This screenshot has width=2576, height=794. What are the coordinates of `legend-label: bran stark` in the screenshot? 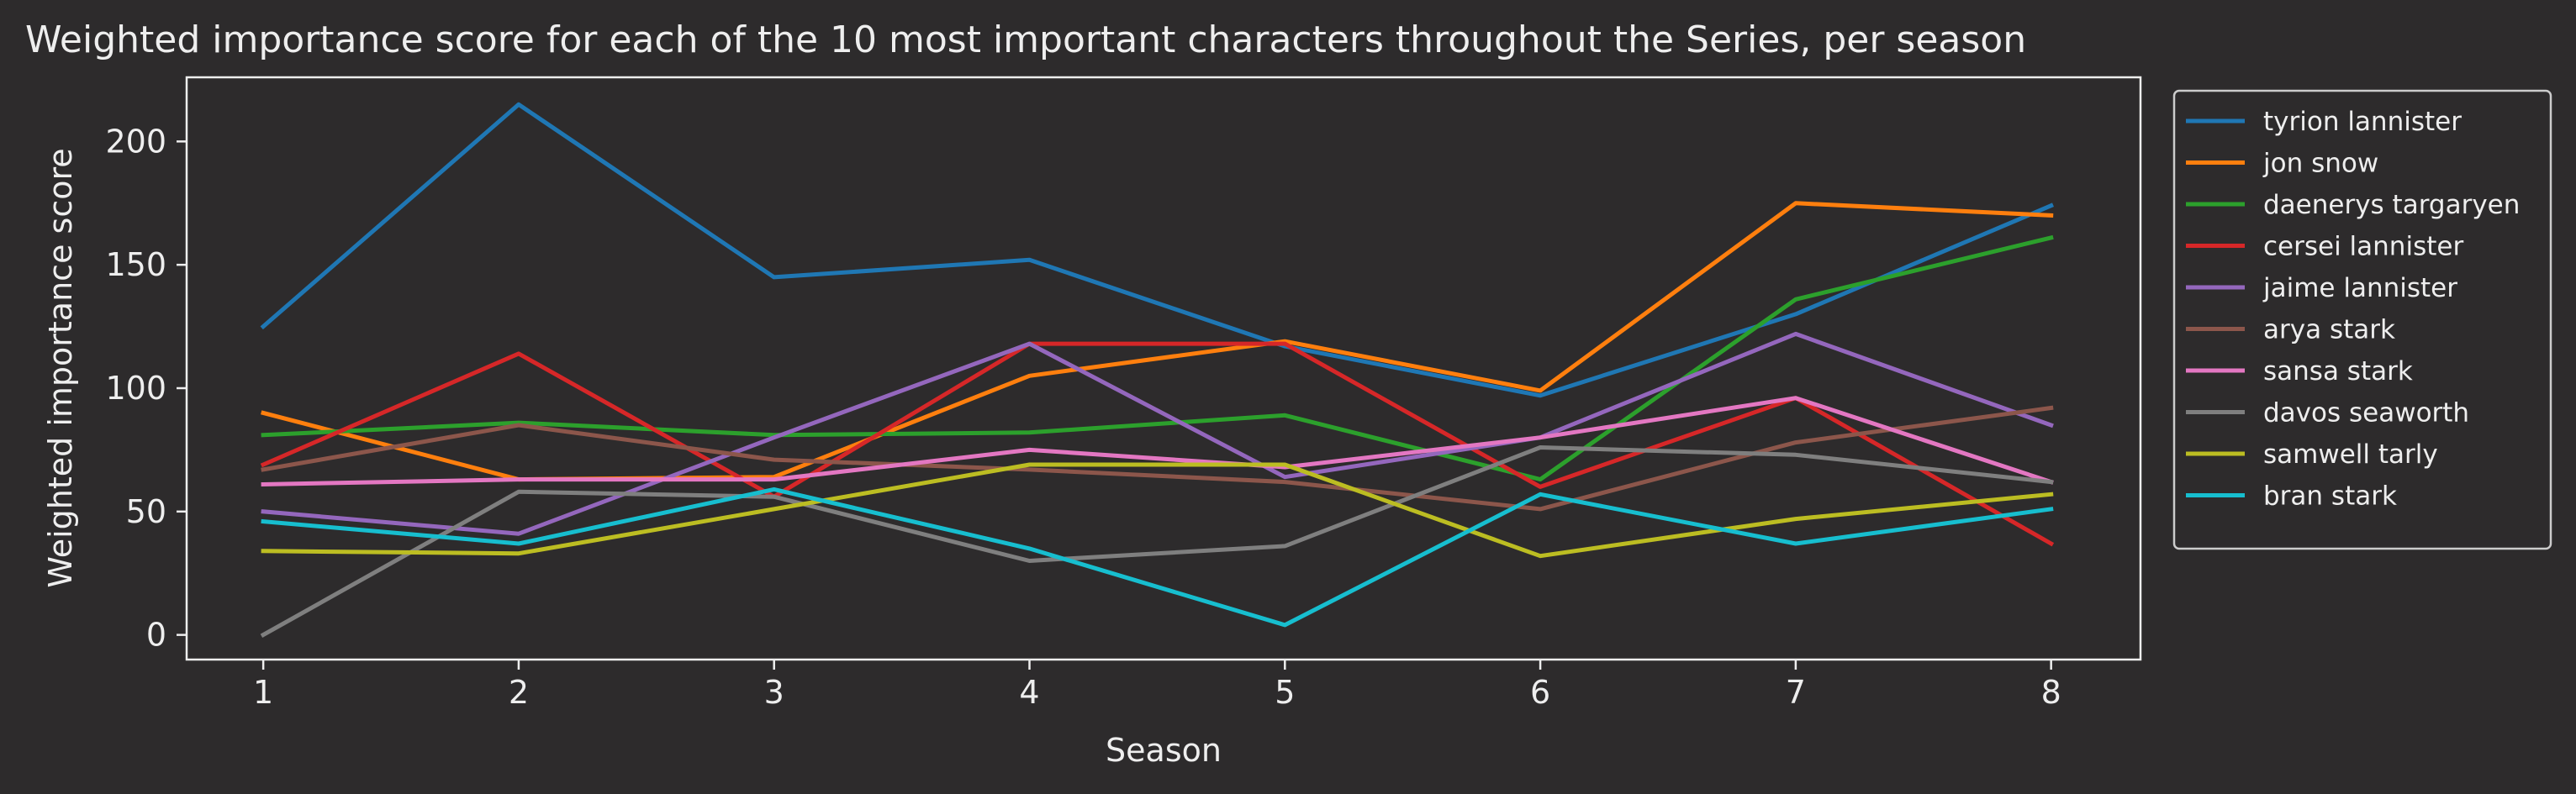 It's located at (2330, 496).